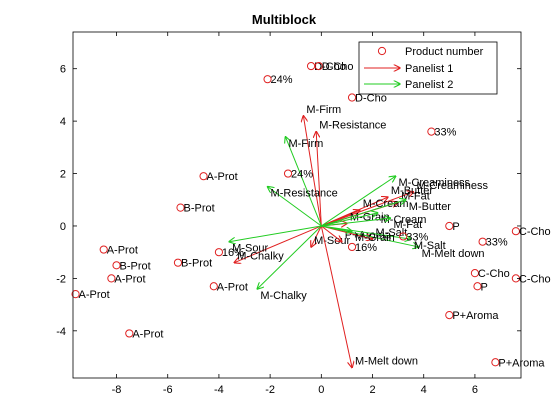  Describe the element at coordinates (63, 175) in the screenshot. I see `y-tick-label: 2` at that location.